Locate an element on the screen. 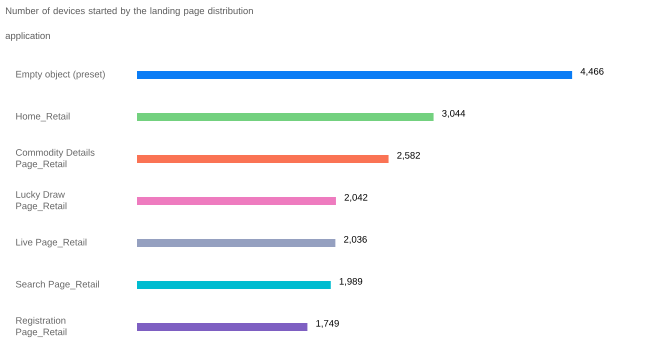  data-label: 2,036 is located at coordinates (355, 240).